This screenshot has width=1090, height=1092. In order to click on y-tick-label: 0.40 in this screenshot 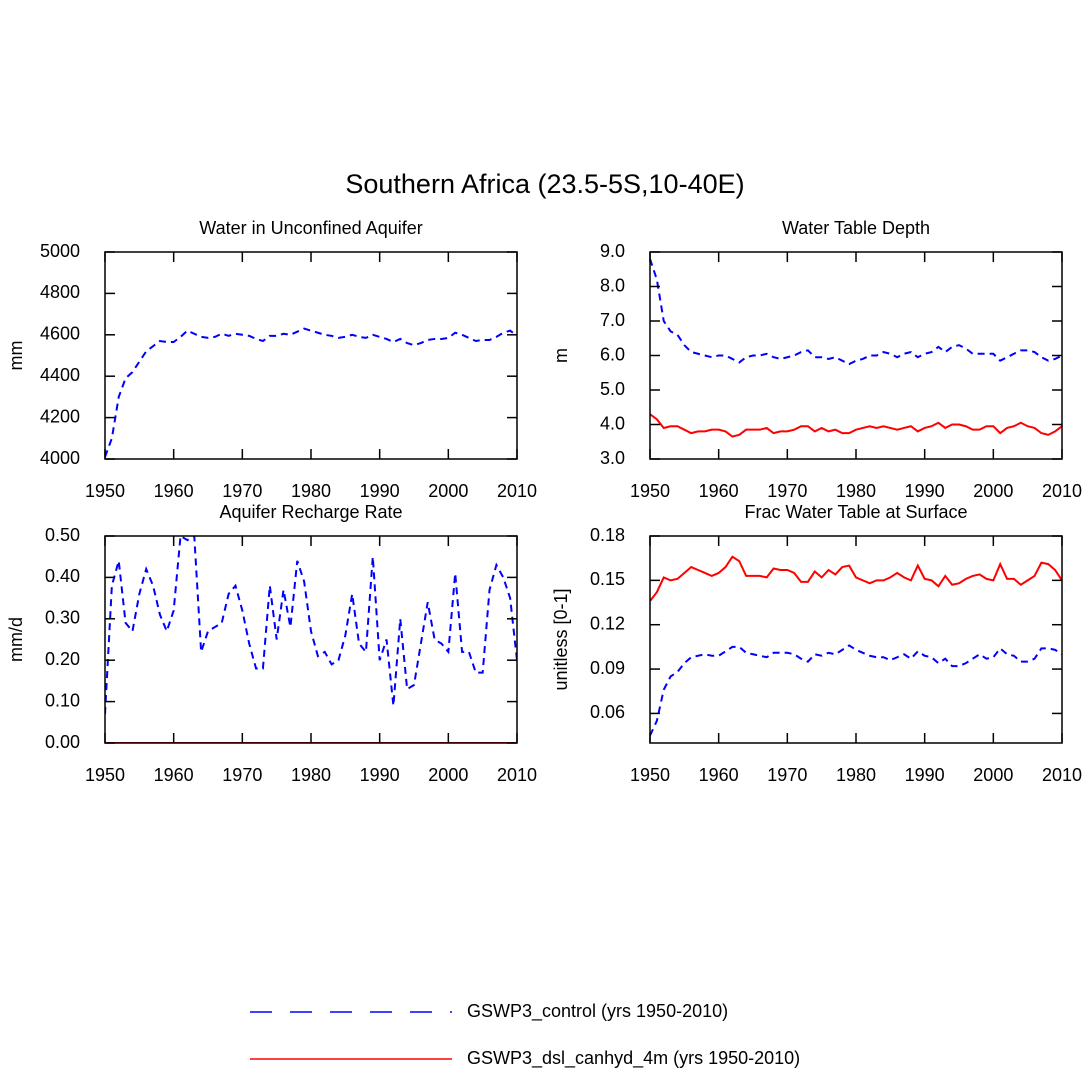, I will do `click(62, 576)`.